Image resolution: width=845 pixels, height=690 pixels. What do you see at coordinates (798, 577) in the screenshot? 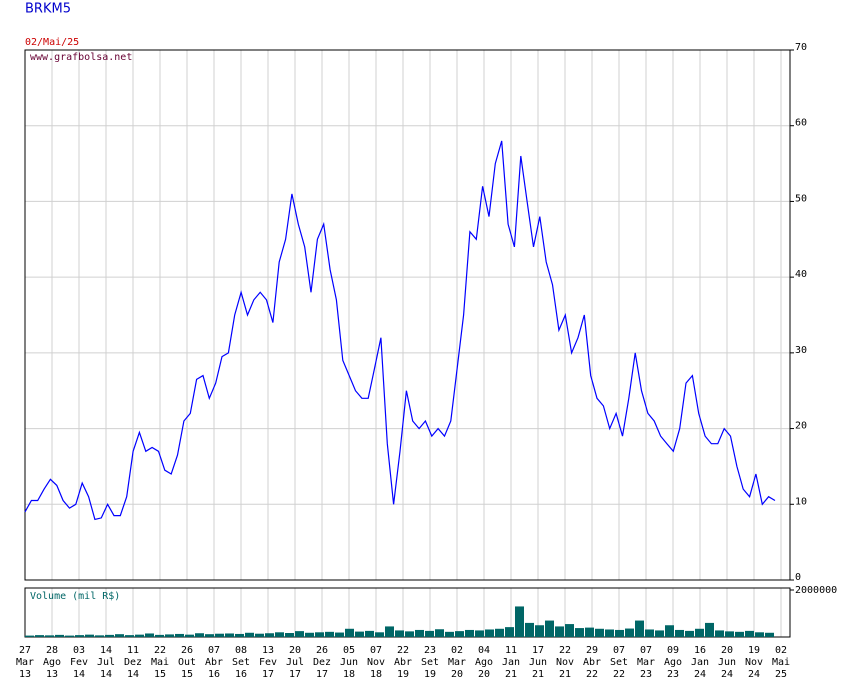
I see `y-tick-label: 0` at bounding box center [798, 577].